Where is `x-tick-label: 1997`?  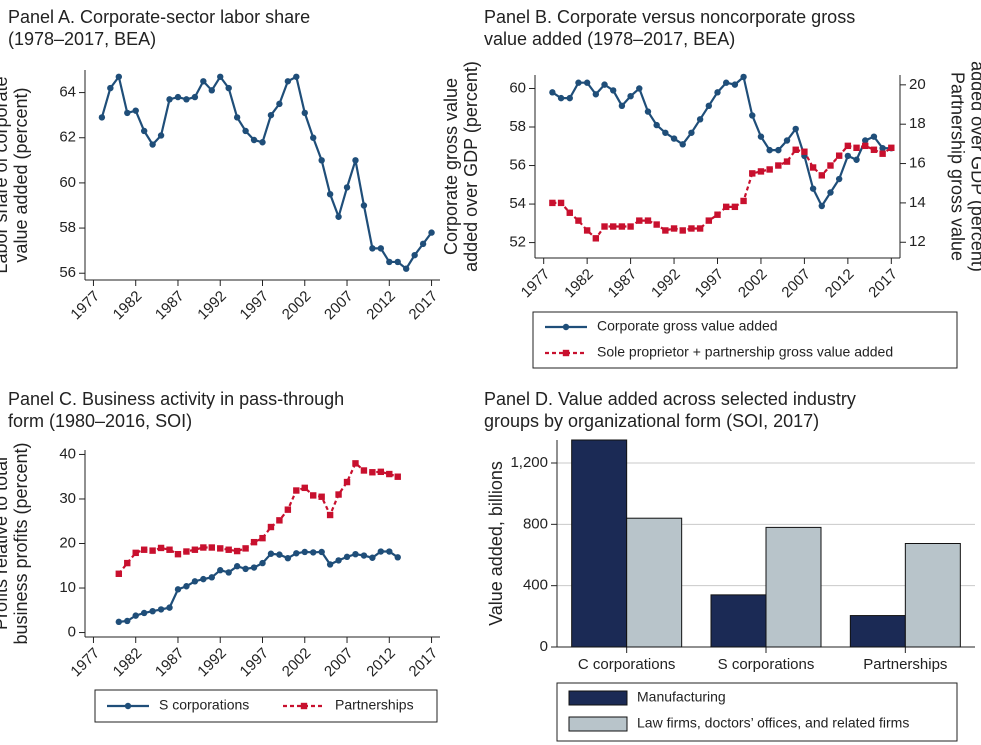 x-tick-label: 1997 is located at coordinates (710, 284).